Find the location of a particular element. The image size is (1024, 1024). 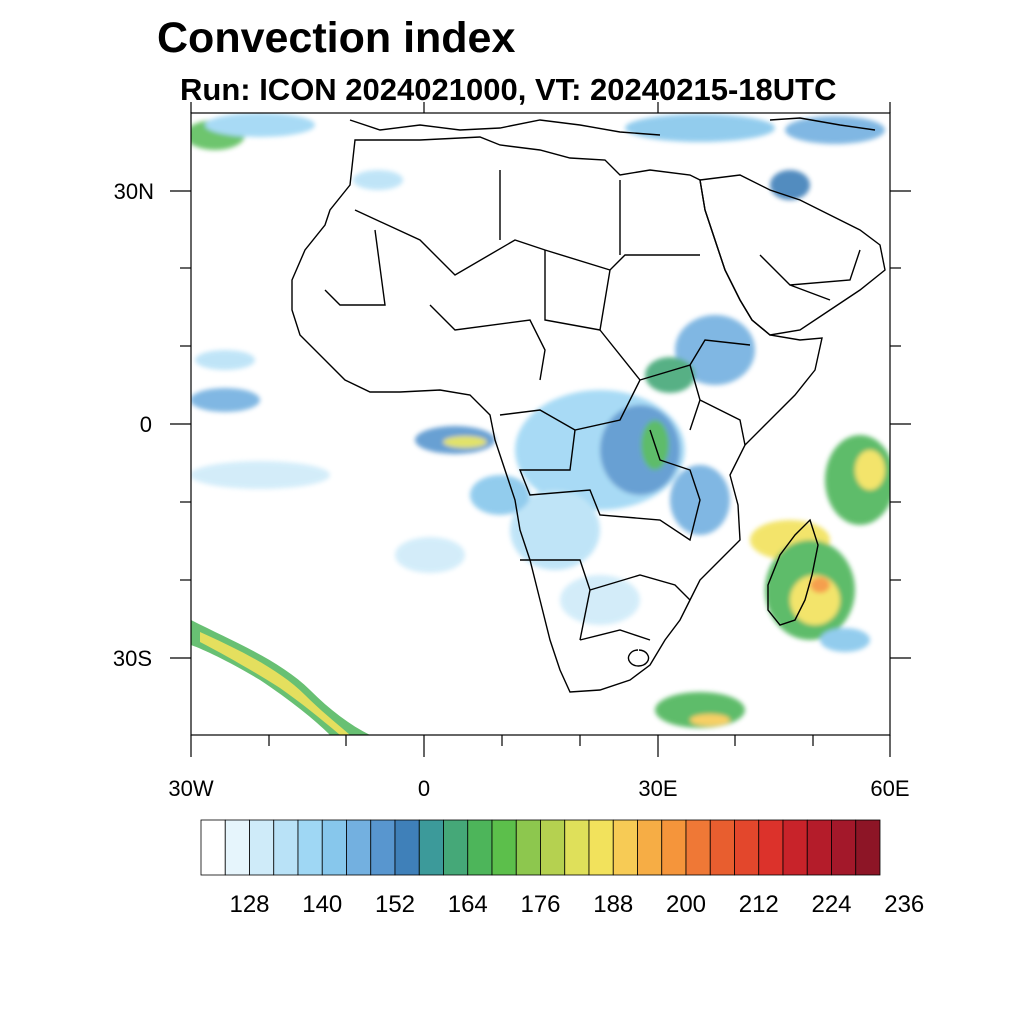

shade-ethiopia-core is located at coordinates (670, 375).